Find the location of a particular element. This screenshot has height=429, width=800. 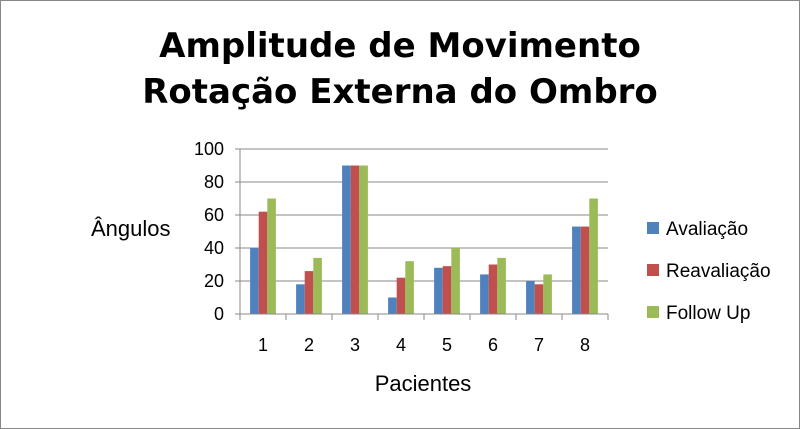

x-tick-label: 2 is located at coordinates (309, 345).